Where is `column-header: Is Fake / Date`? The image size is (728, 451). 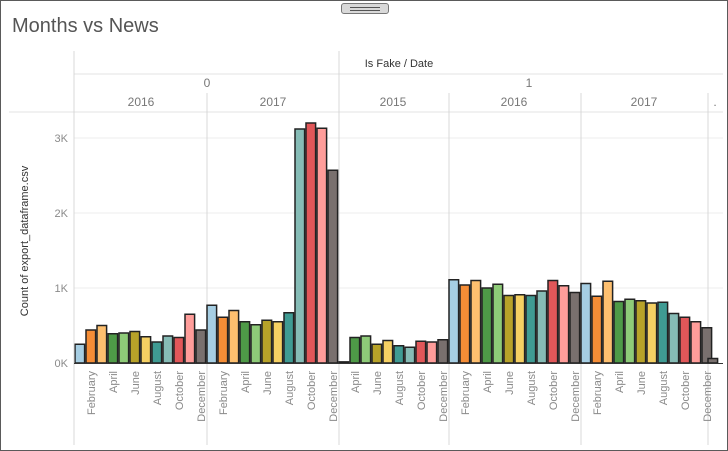
column-header: Is Fake / Date is located at coordinates (399, 64).